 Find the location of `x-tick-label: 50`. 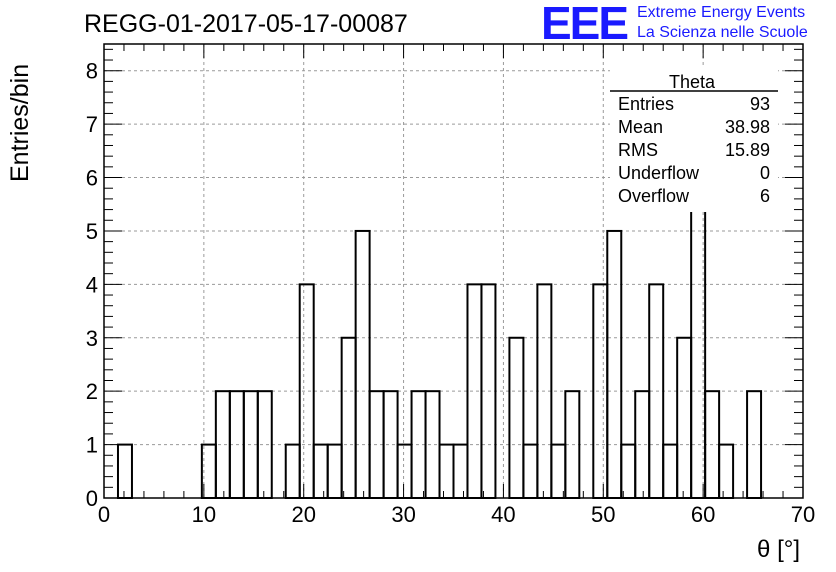

x-tick-label: 50 is located at coordinates (603, 514).